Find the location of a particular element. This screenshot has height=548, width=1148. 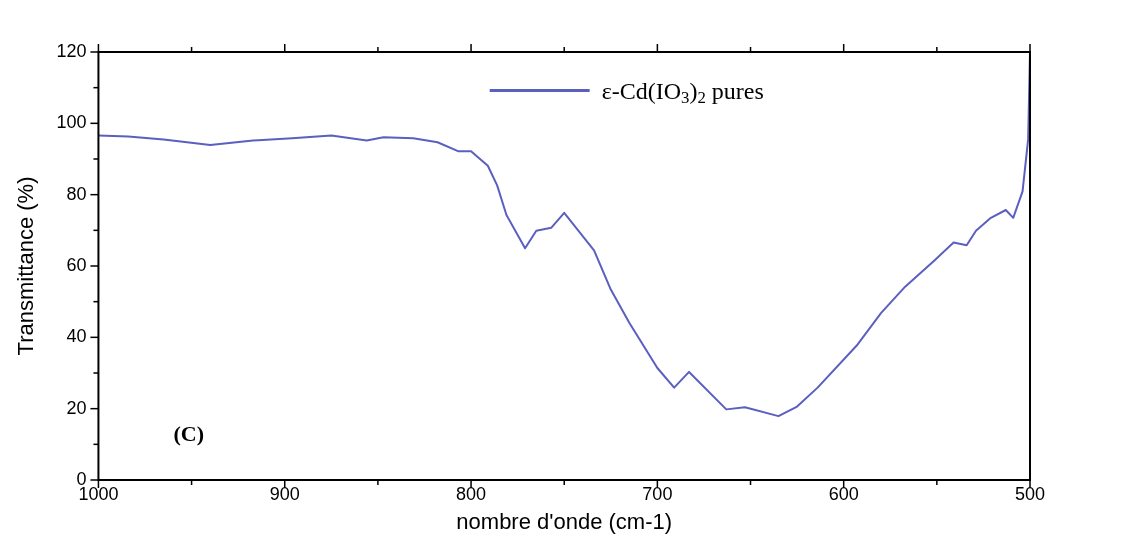

annotation: (C) is located at coordinates (188, 433).